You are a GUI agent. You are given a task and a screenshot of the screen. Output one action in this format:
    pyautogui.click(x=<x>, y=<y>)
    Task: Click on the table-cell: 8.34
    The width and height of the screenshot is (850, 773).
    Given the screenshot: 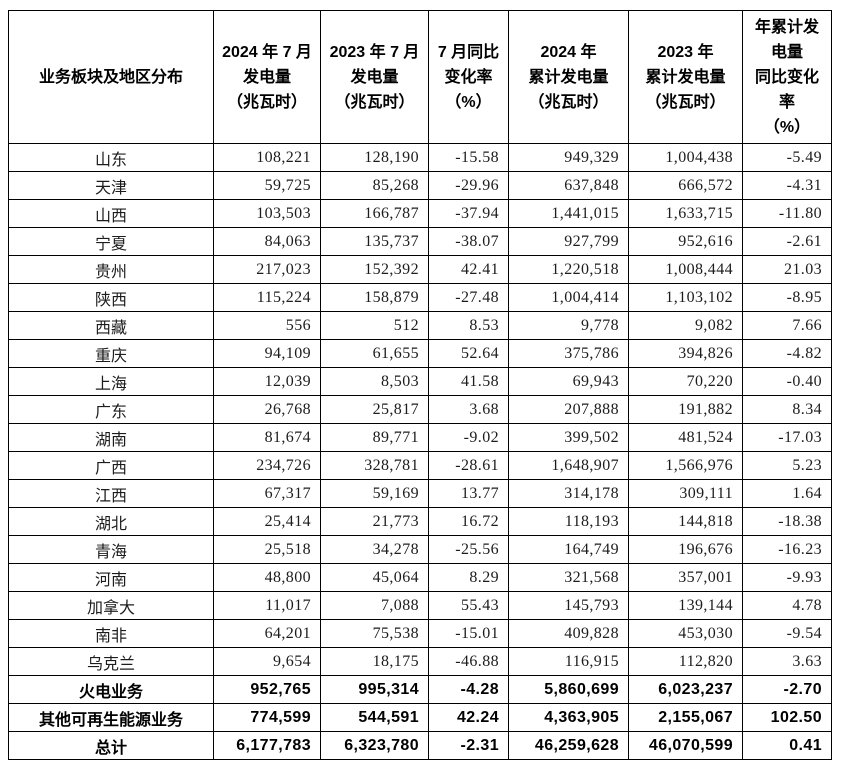 What is the action you would take?
    pyautogui.click(x=787, y=409)
    